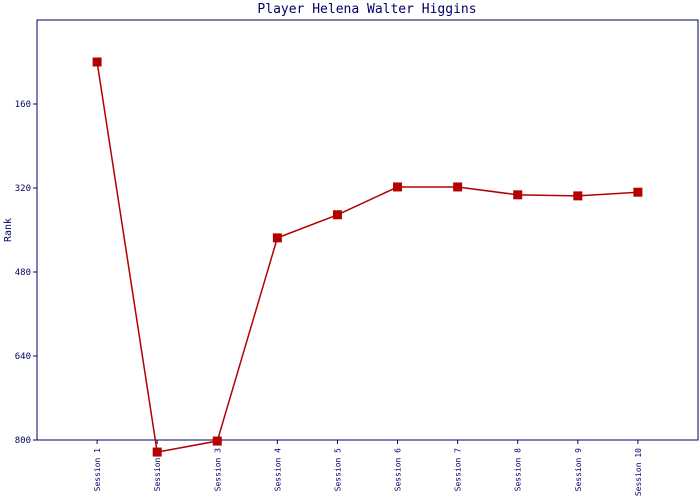  Describe the element at coordinates (398, 470) in the screenshot. I see `x-tick-label: Session 6` at that location.